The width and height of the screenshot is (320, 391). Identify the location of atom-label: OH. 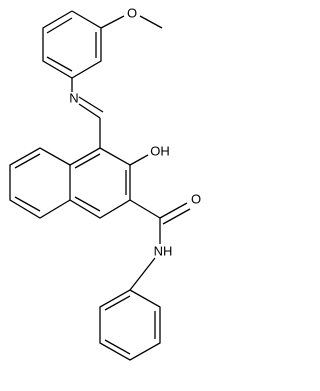
(160, 150).